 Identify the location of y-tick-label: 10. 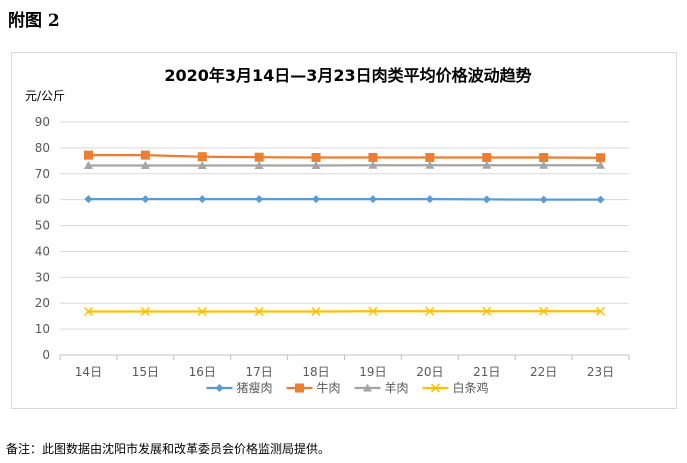
(42, 329).